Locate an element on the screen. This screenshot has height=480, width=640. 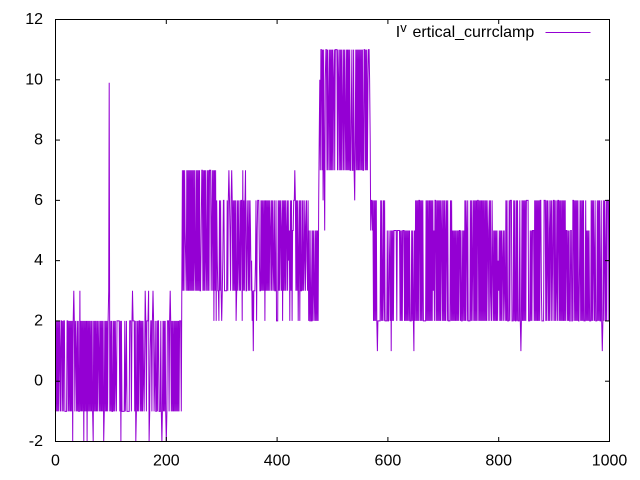
svg-text: 400 is located at coordinates (277, 460).